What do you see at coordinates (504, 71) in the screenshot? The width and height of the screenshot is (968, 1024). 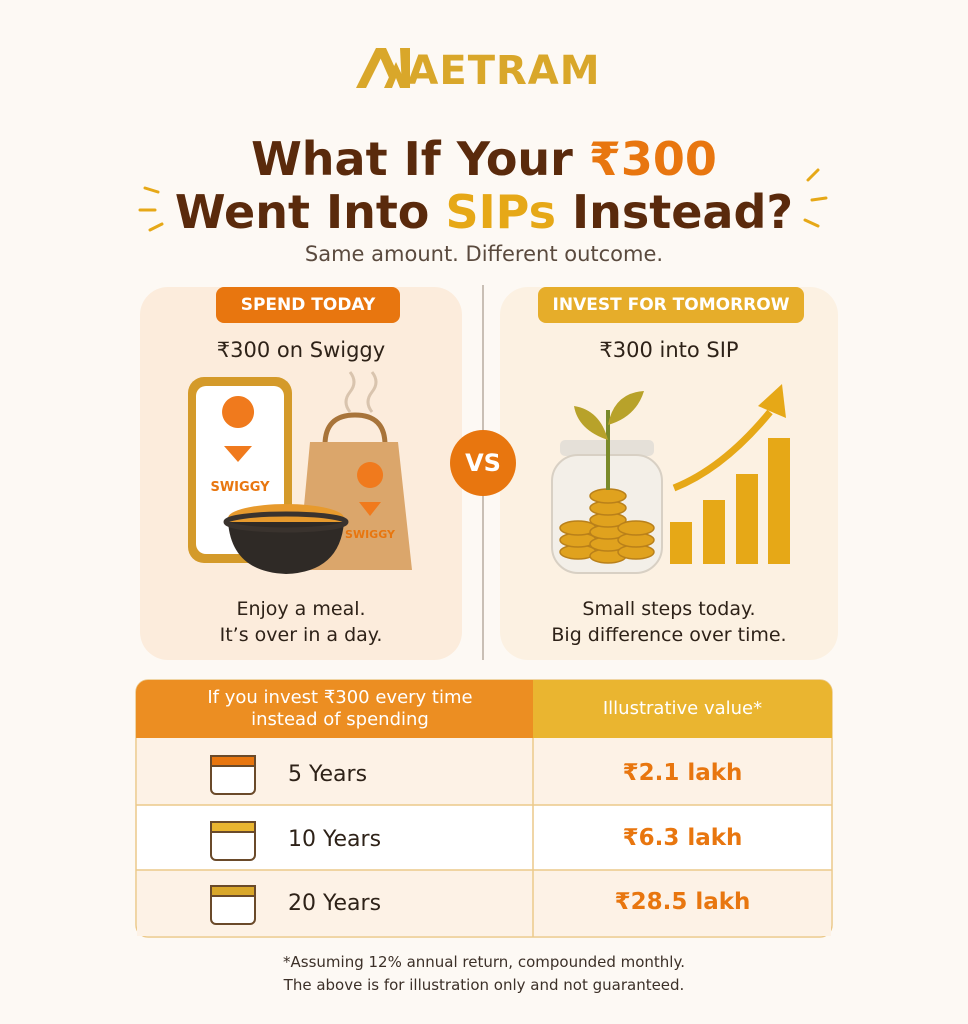 I see `brand: AETRAM` at bounding box center [504, 71].